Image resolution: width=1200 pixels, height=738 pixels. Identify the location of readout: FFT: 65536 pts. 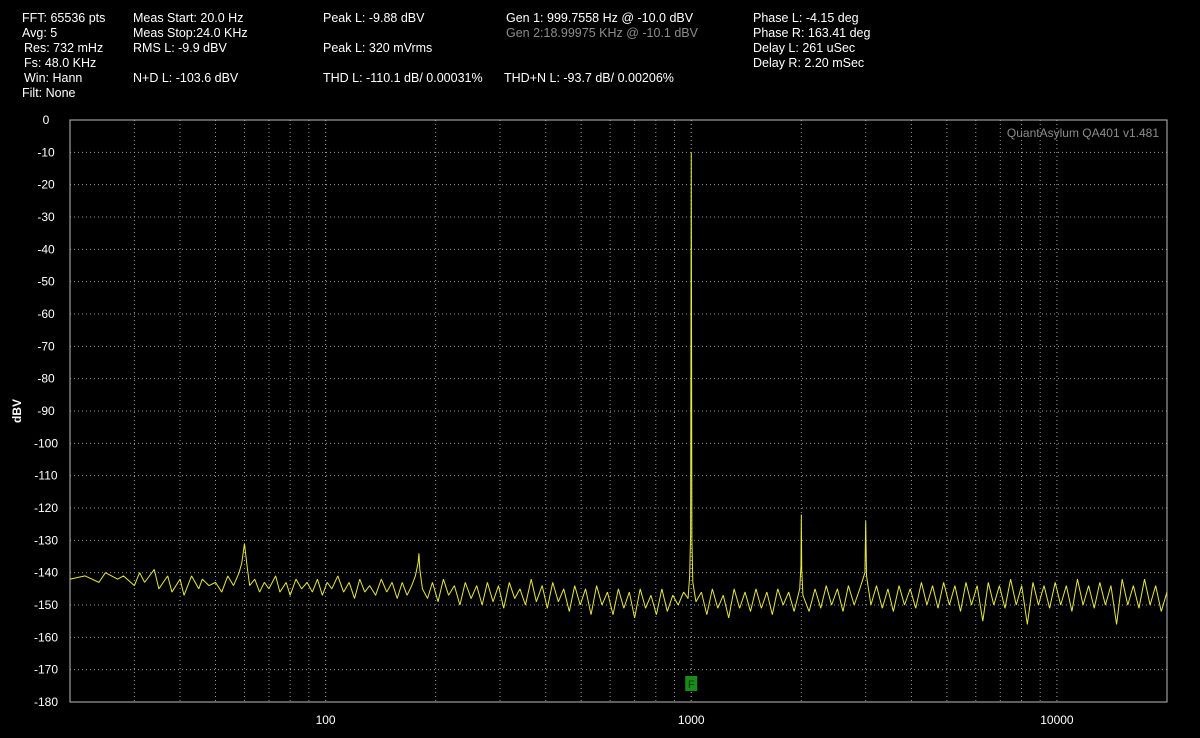
(63, 18).